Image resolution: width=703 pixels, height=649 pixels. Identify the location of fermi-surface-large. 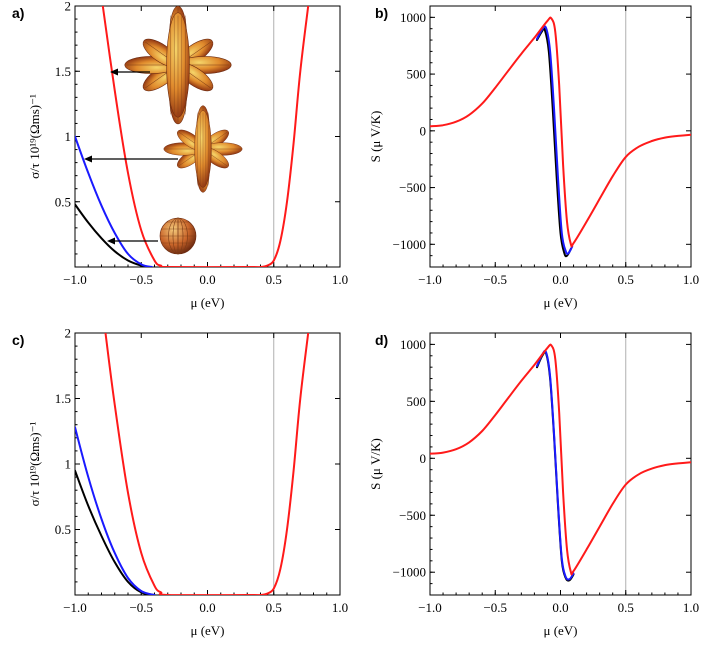
(178, 65).